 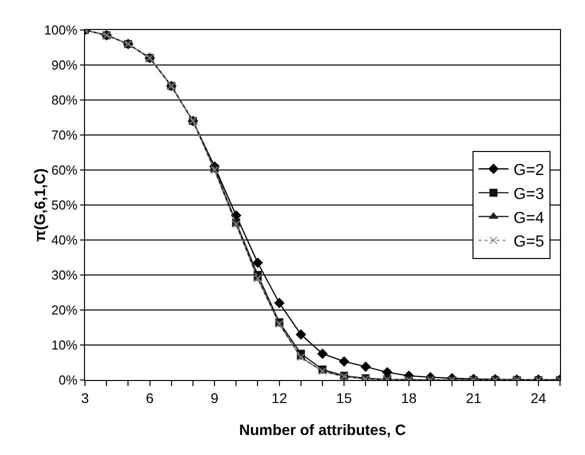 What do you see at coordinates (529, 218) in the screenshot?
I see `legend-label: G=4` at bounding box center [529, 218].